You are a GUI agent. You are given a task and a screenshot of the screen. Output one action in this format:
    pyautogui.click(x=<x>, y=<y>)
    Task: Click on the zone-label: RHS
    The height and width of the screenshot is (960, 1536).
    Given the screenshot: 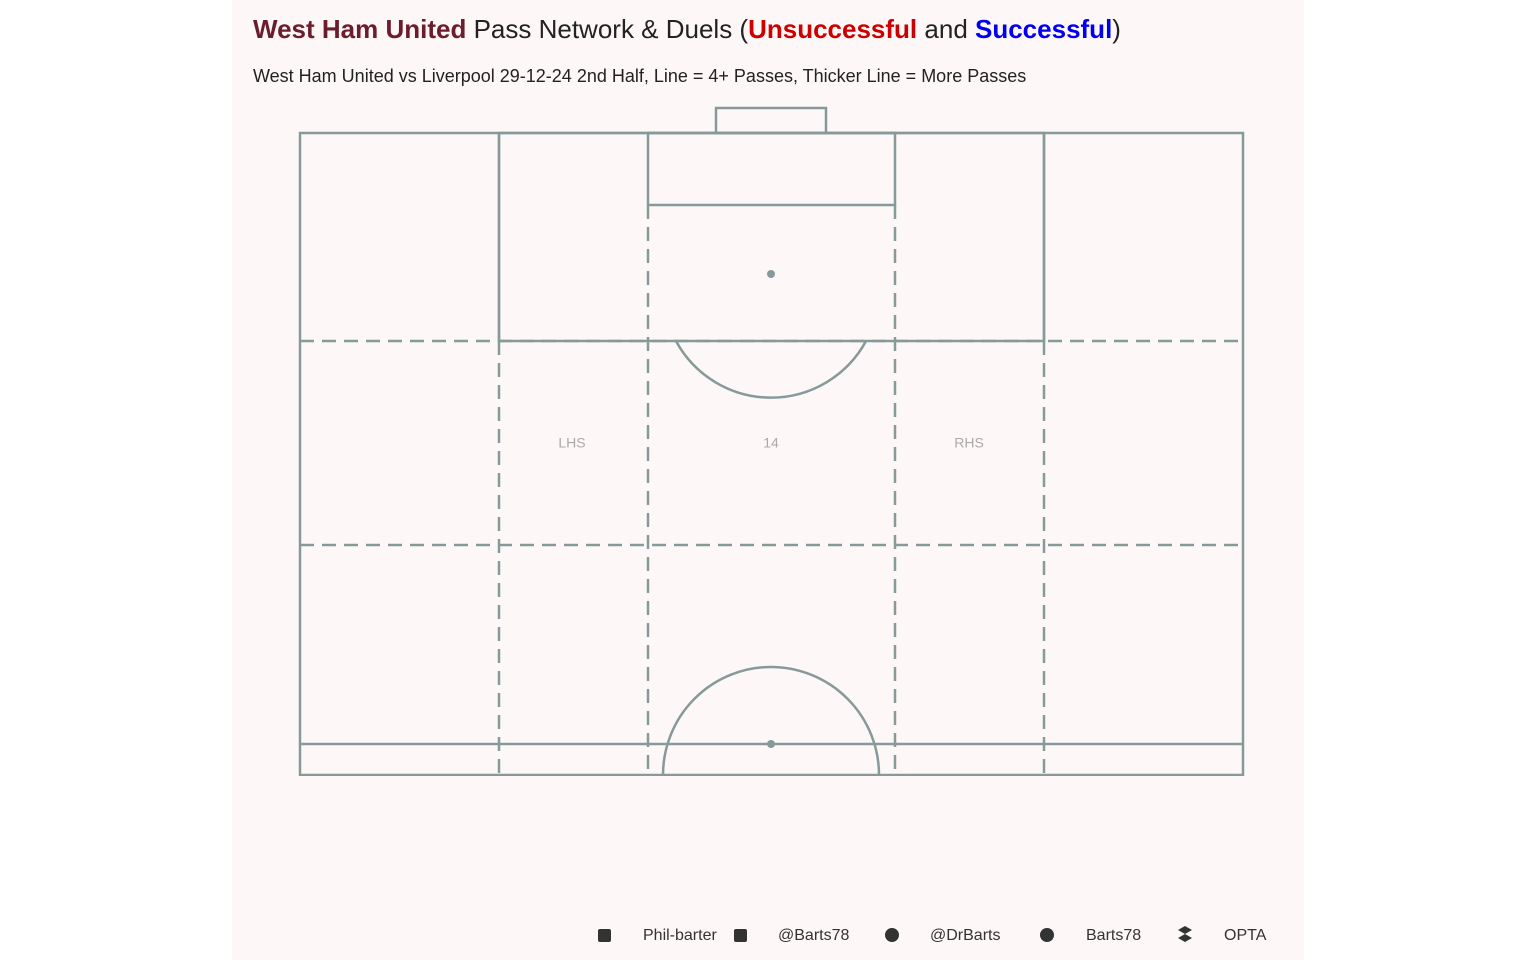 What is the action you would take?
    pyautogui.click(x=969, y=443)
    